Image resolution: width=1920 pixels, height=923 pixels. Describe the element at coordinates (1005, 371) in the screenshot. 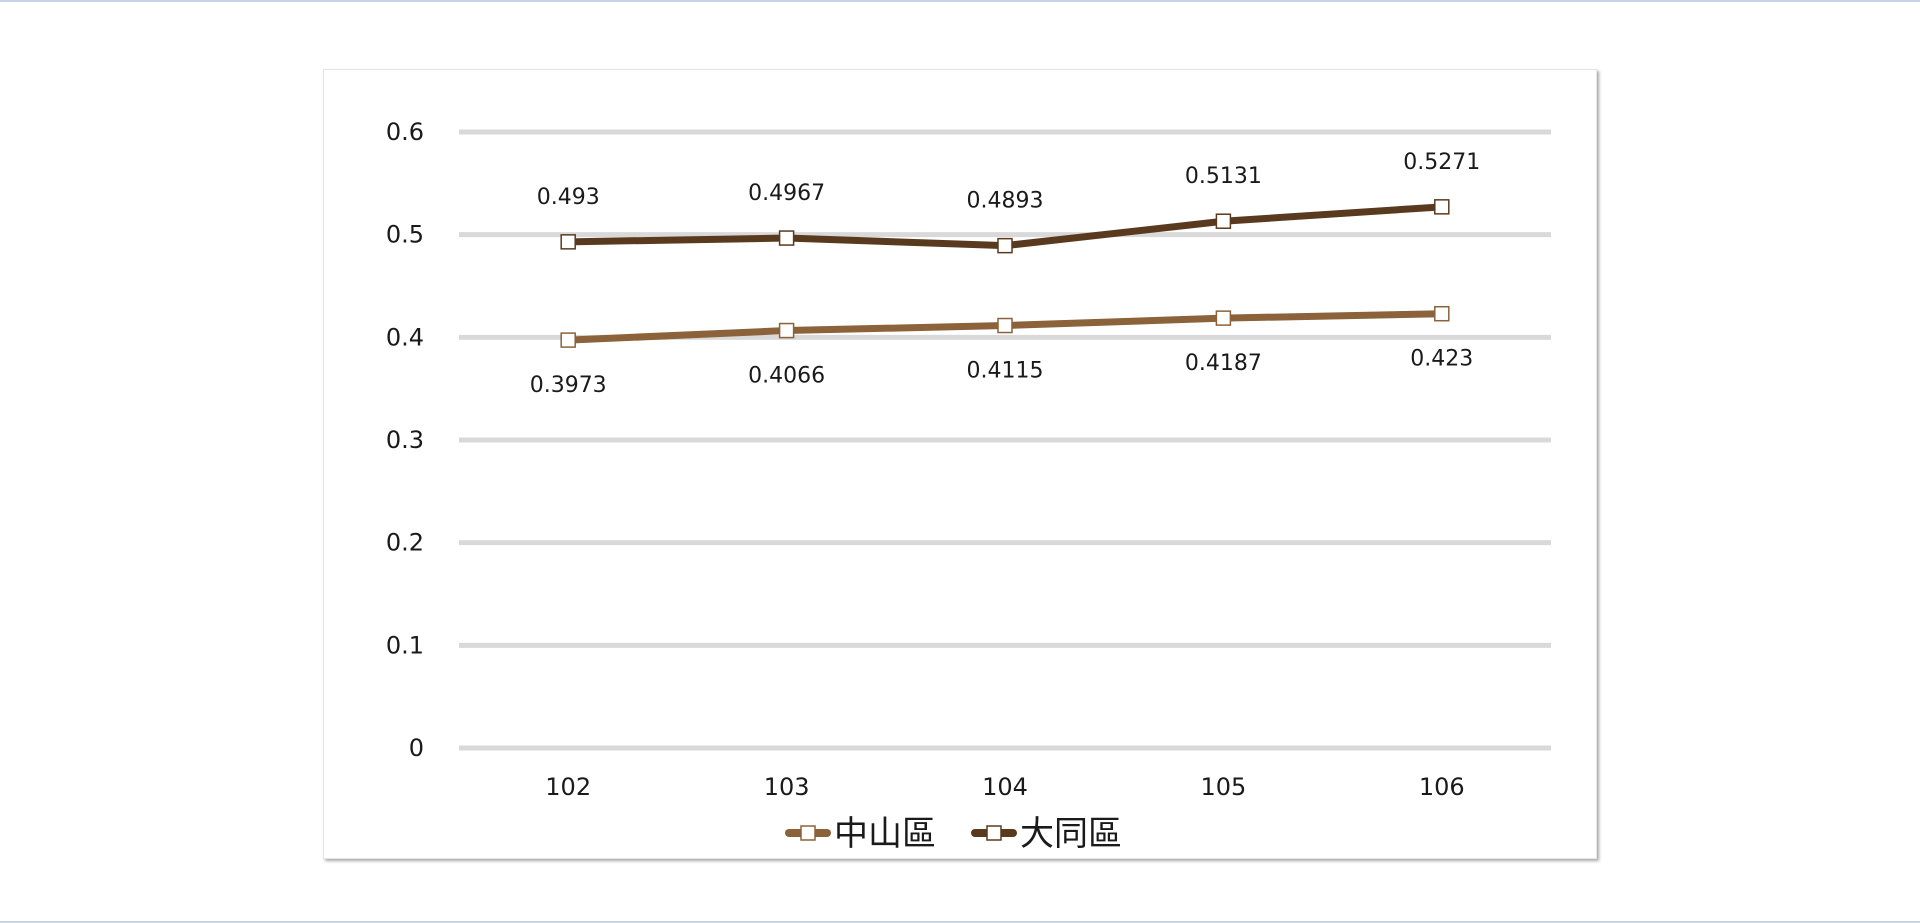

I see `data-label: 0.4115` at that location.